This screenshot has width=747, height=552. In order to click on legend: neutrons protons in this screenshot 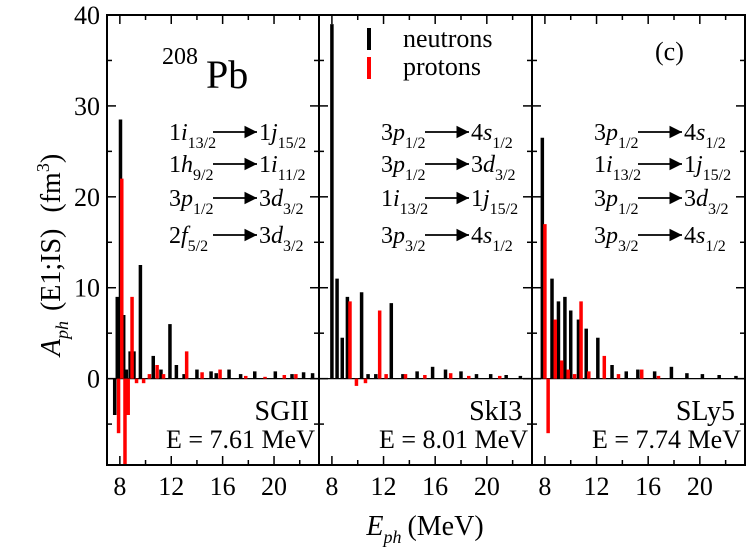, I will do `click(430, 52)`.